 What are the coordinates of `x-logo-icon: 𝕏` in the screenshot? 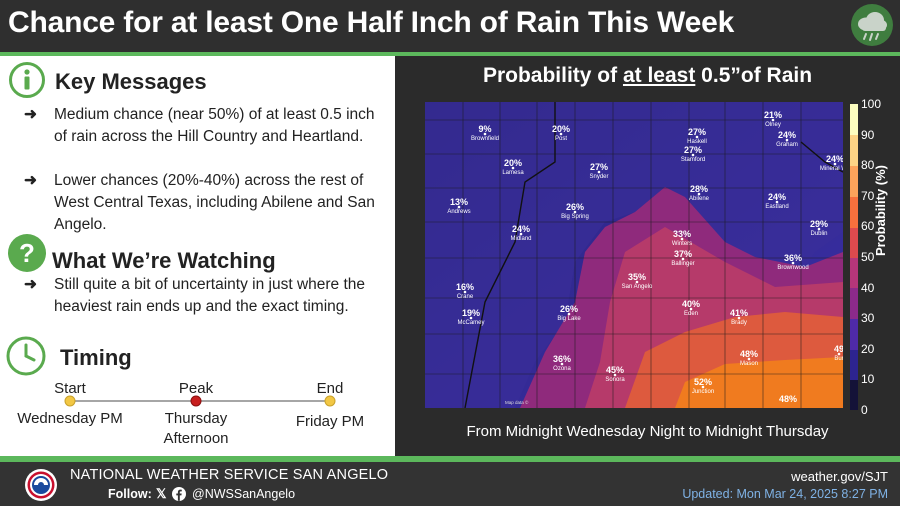 It's located at (161, 493).